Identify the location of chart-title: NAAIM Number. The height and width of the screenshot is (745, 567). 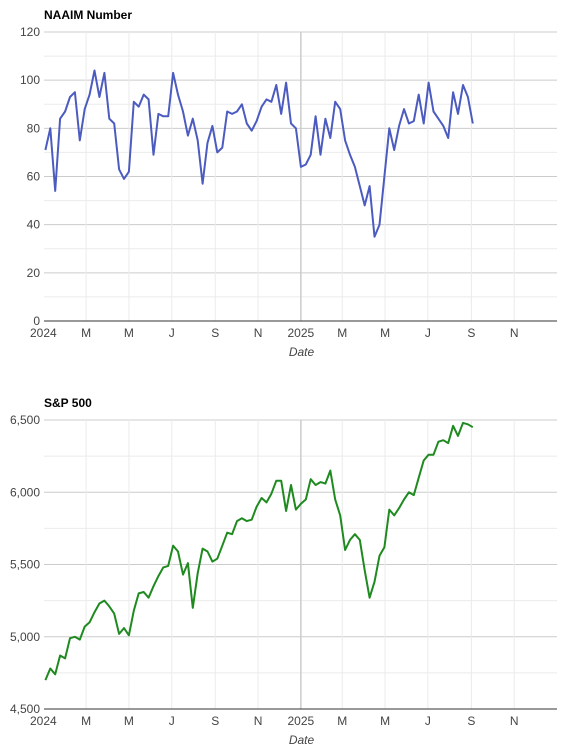
(88, 15).